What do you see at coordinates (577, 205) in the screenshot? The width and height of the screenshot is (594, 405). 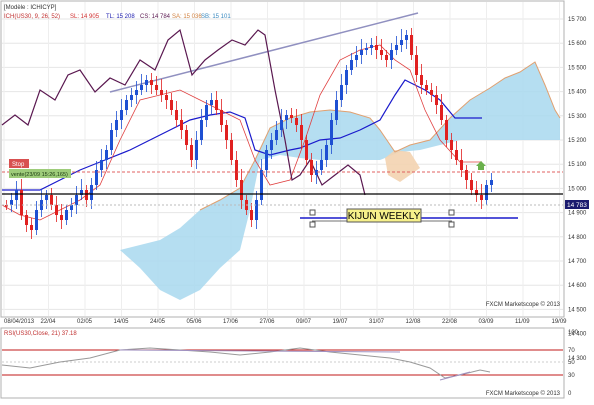 I see `price-marker-text: 14 783` at bounding box center [577, 205].